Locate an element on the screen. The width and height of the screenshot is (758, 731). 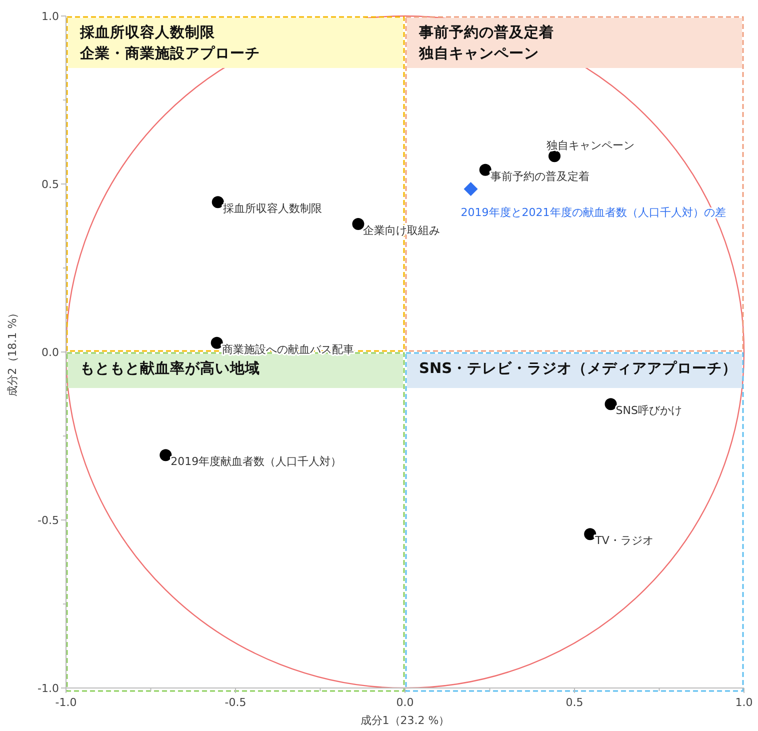
series-label: 事前予約の普及定着 is located at coordinates (540, 176).